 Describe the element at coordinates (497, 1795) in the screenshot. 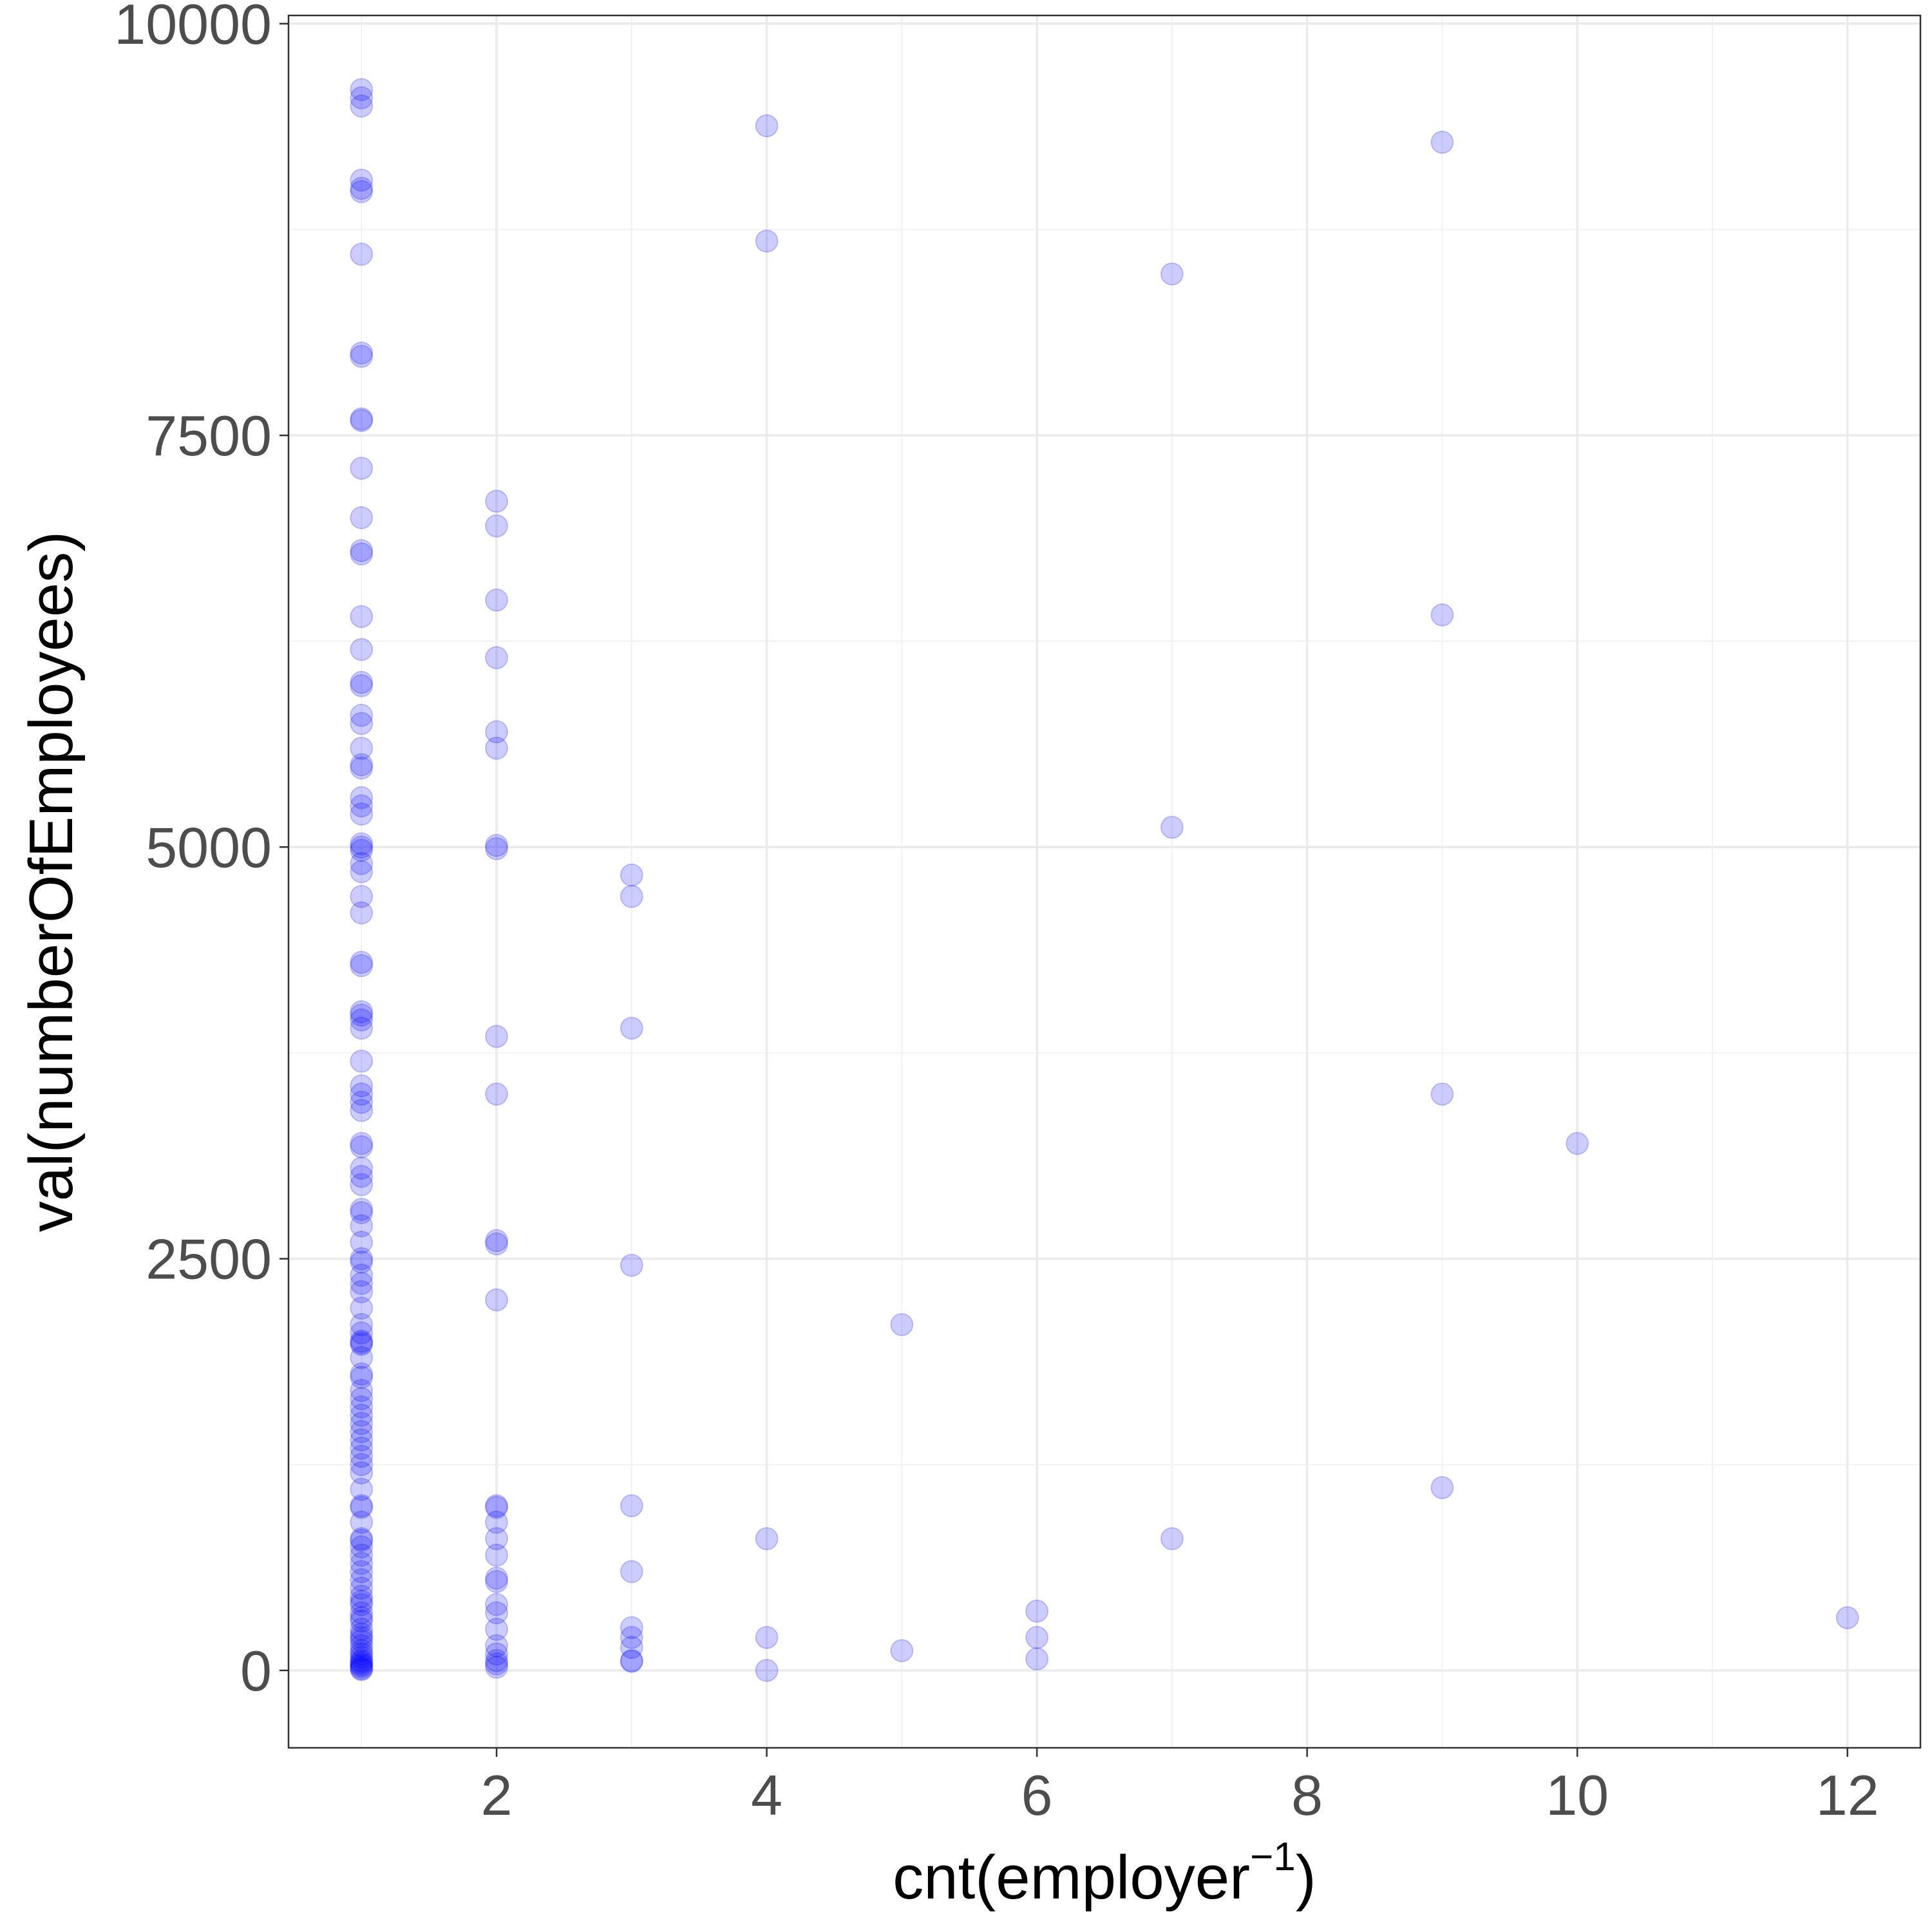

I see `x-tick-label: 2` at that location.